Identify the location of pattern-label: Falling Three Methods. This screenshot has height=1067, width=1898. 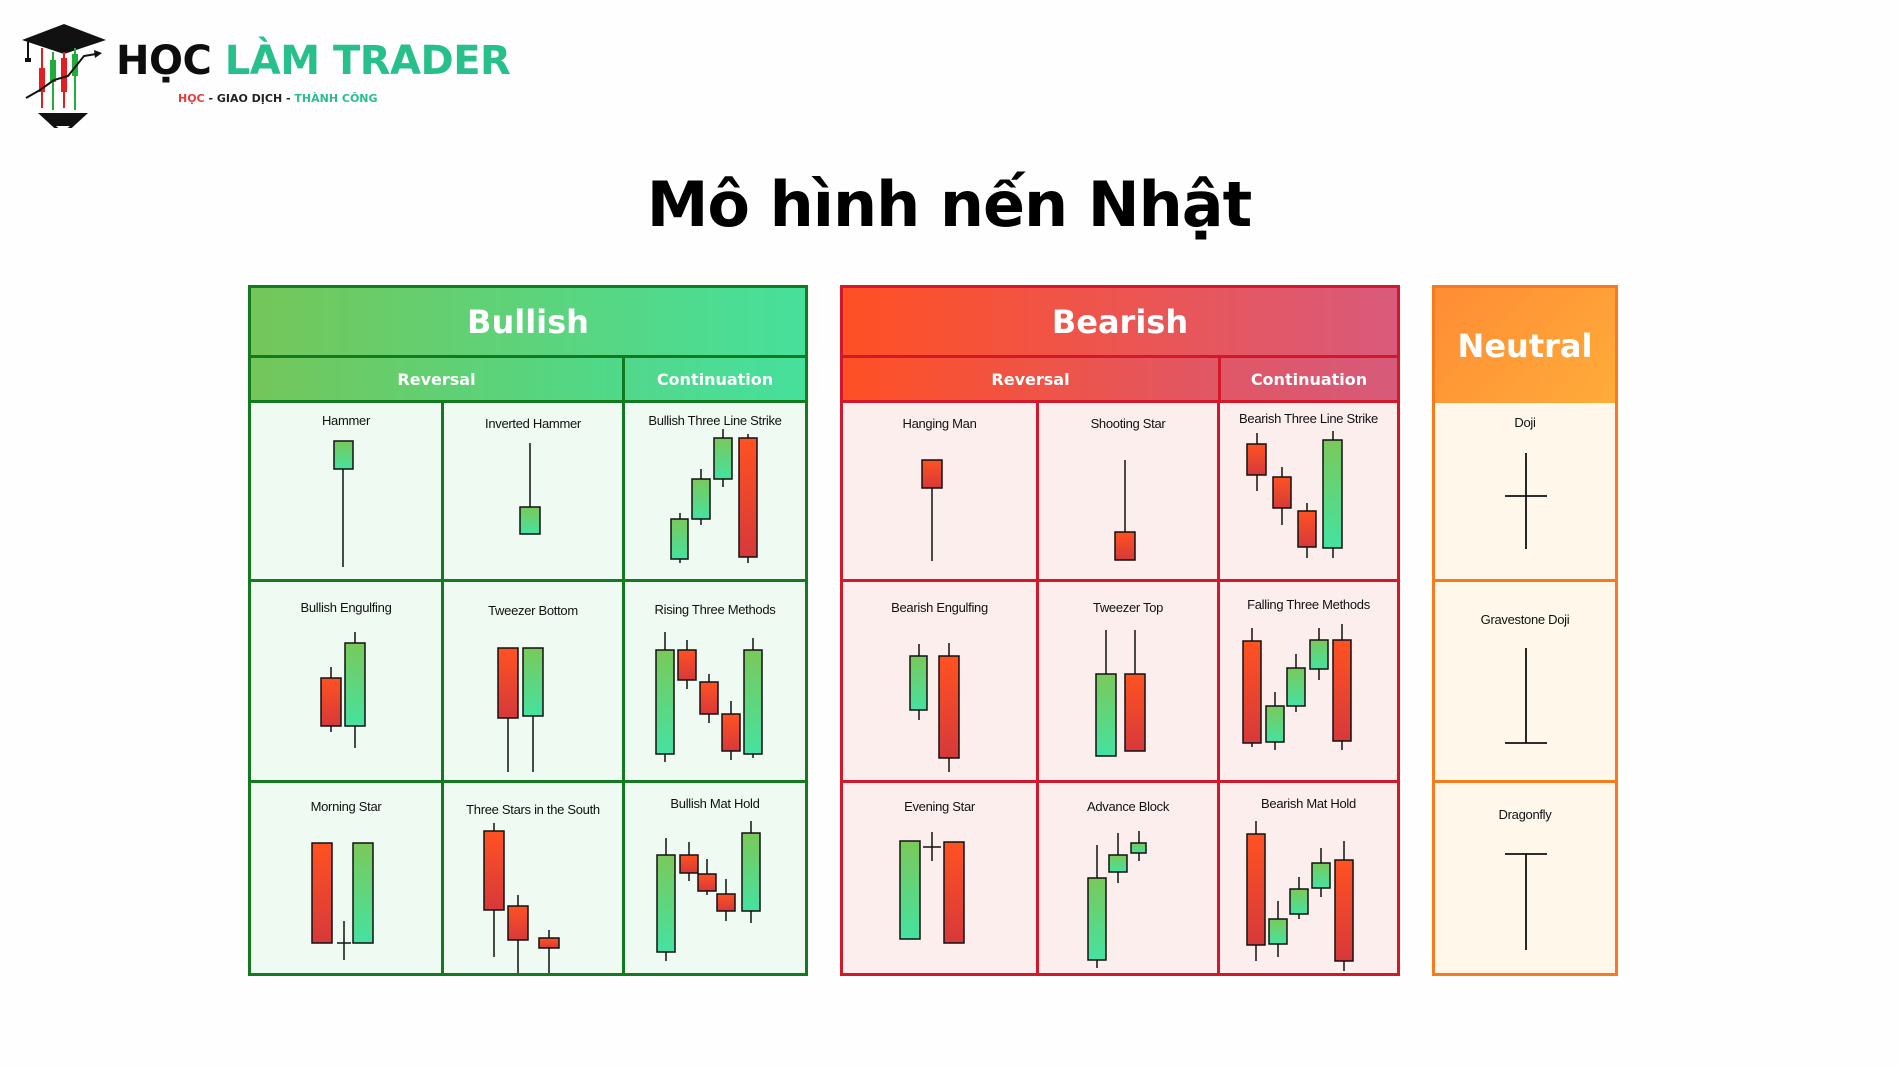
(1308, 604).